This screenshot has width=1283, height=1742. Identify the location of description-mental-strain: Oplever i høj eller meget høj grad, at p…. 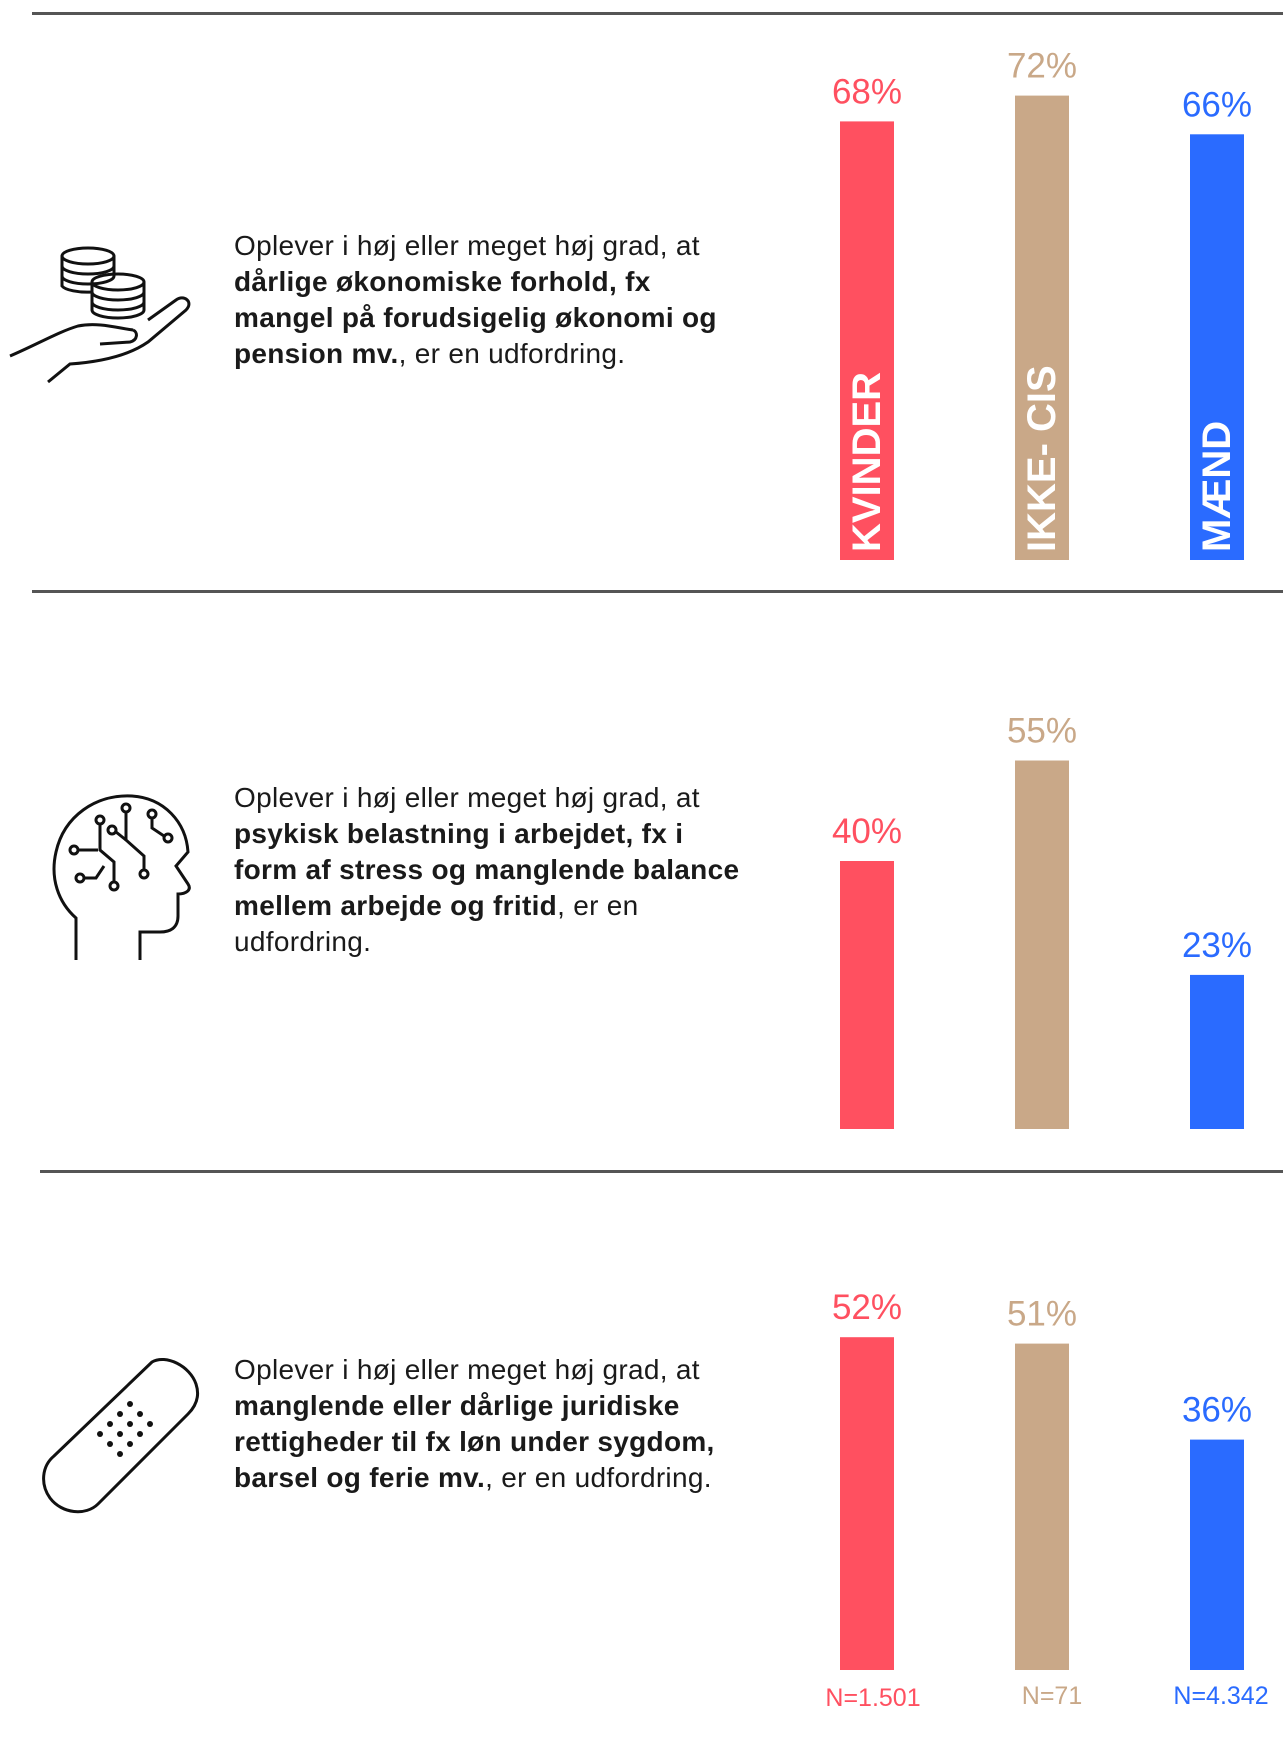
(494, 870).